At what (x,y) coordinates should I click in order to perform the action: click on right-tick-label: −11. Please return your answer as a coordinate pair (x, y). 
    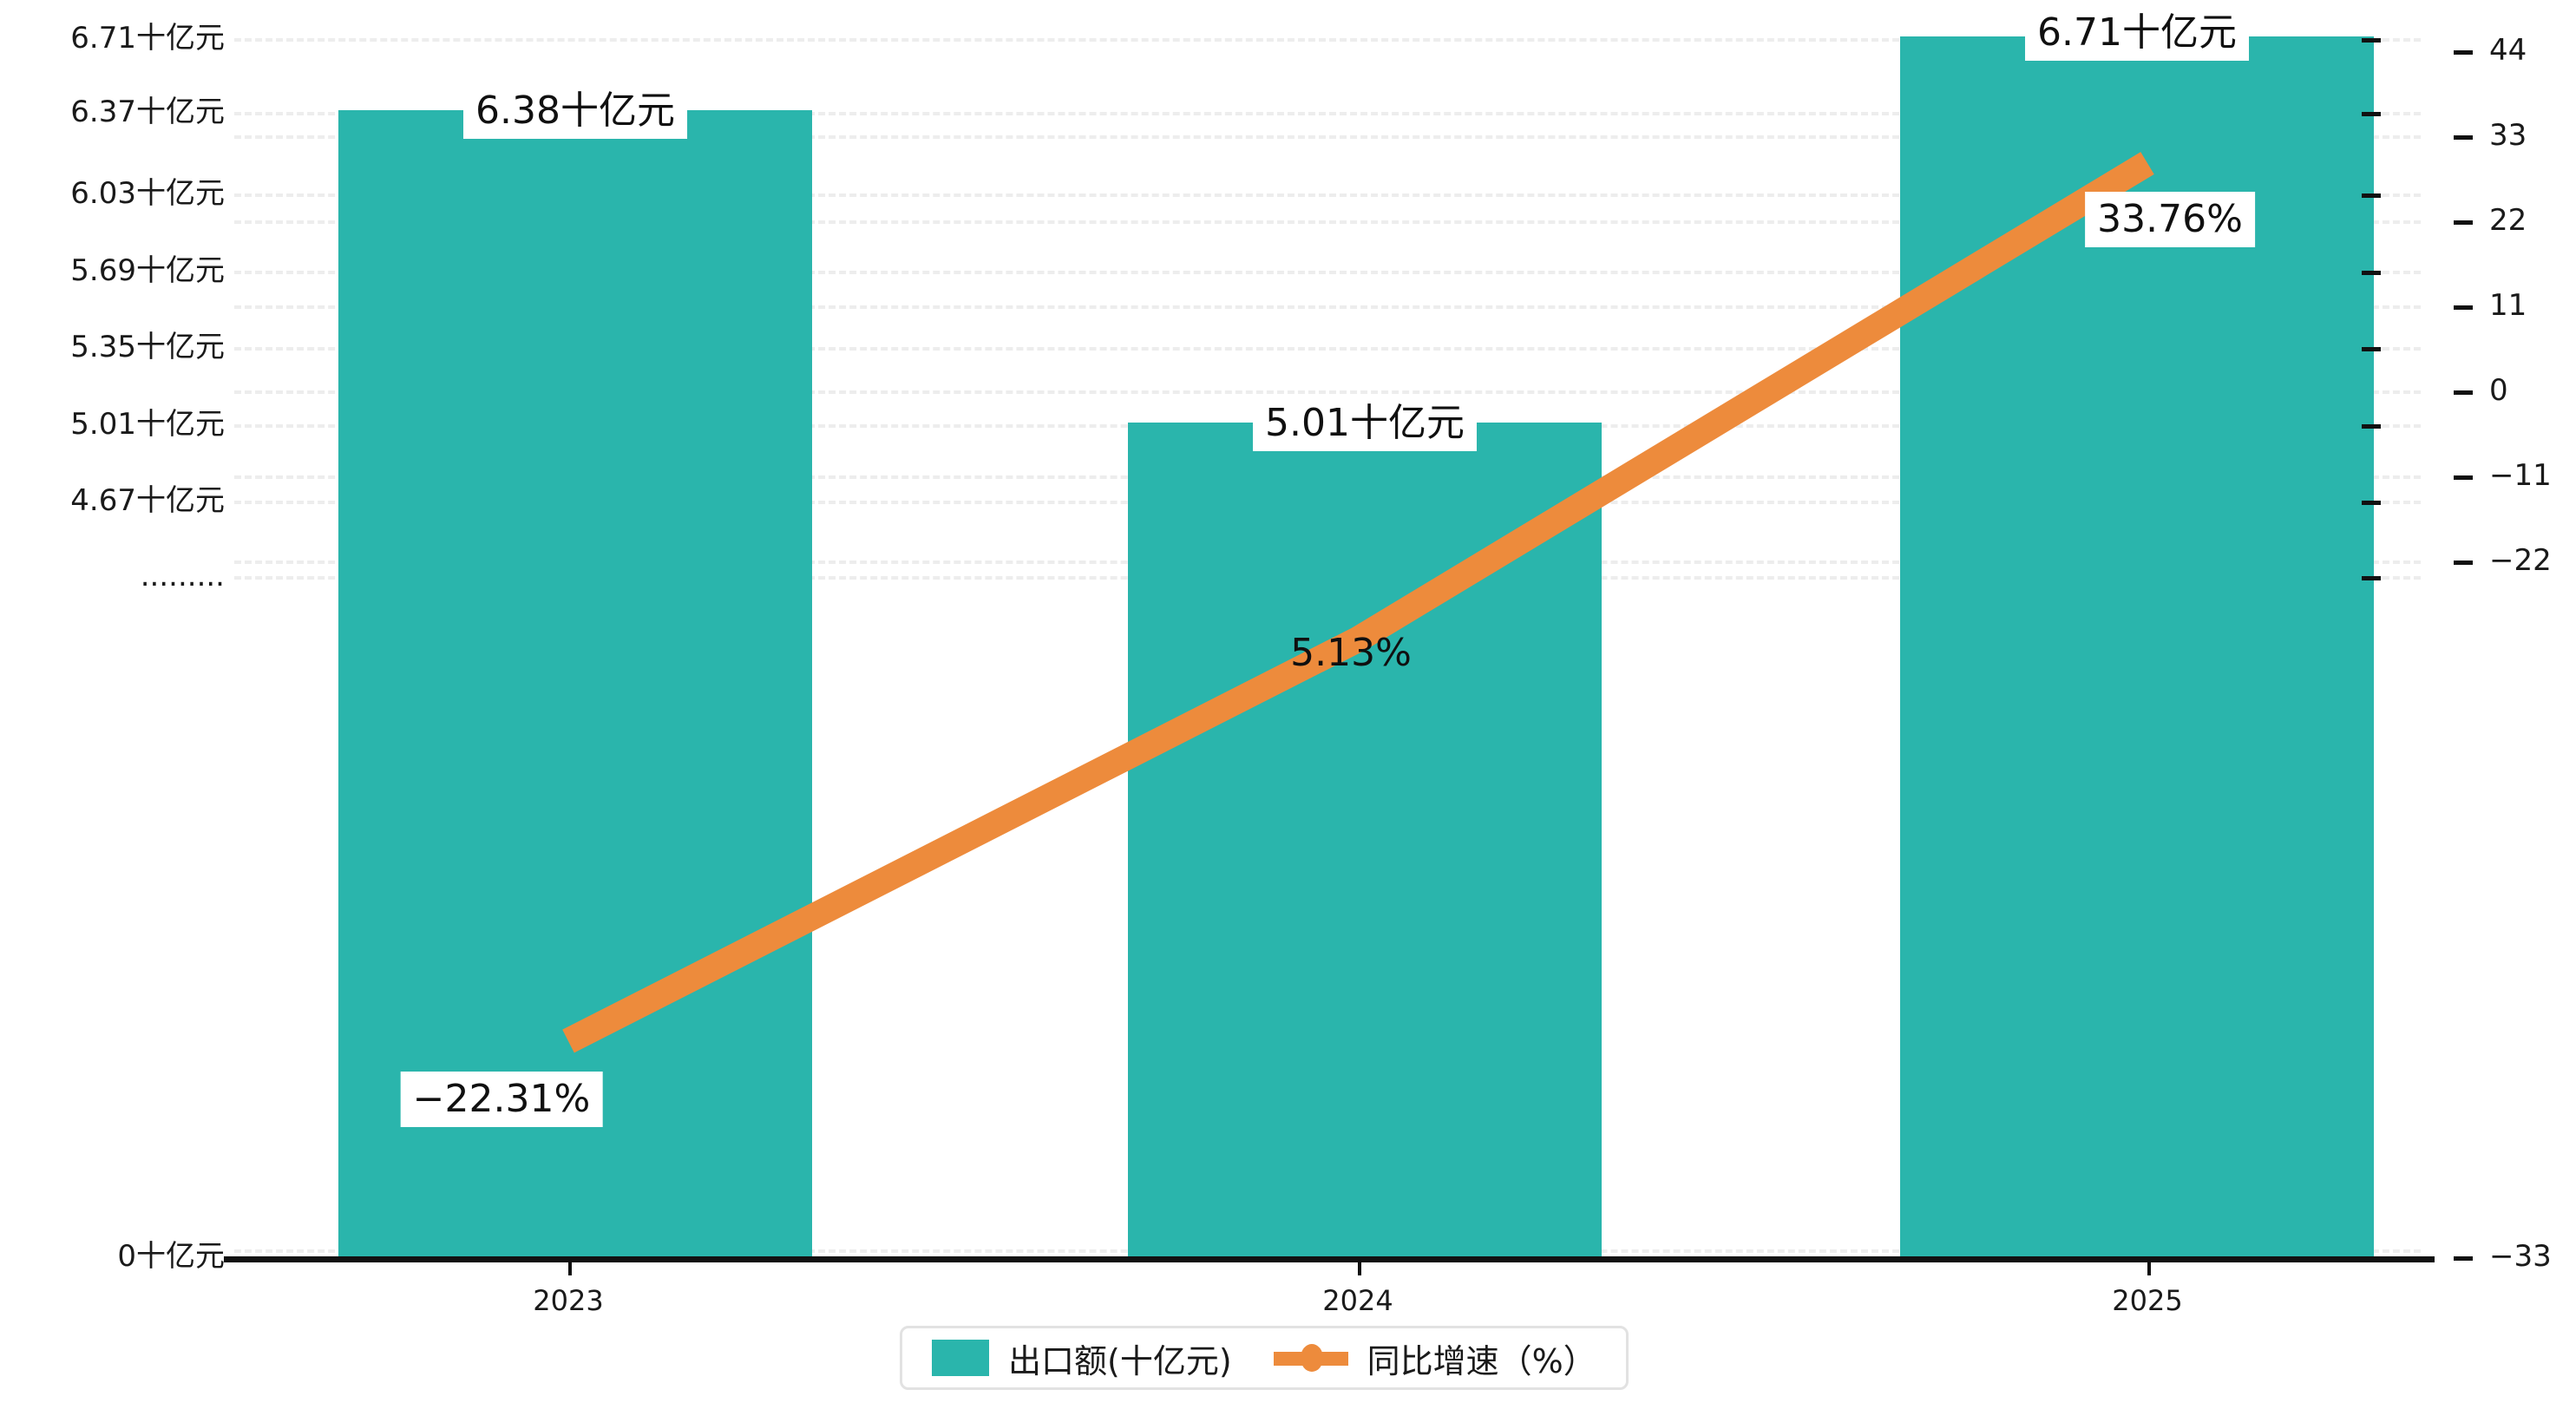
    Looking at the image, I should click on (2520, 476).